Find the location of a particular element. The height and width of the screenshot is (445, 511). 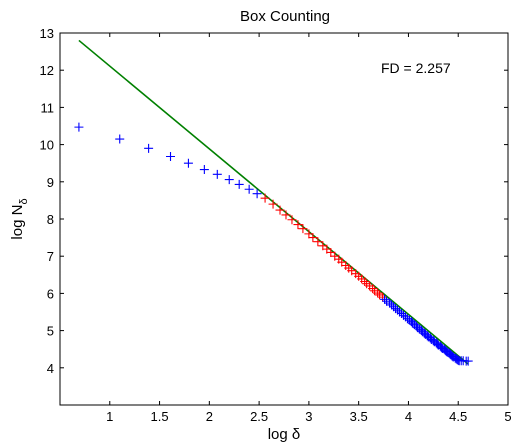

y-axis-label-main: log N is located at coordinates (17, 222).